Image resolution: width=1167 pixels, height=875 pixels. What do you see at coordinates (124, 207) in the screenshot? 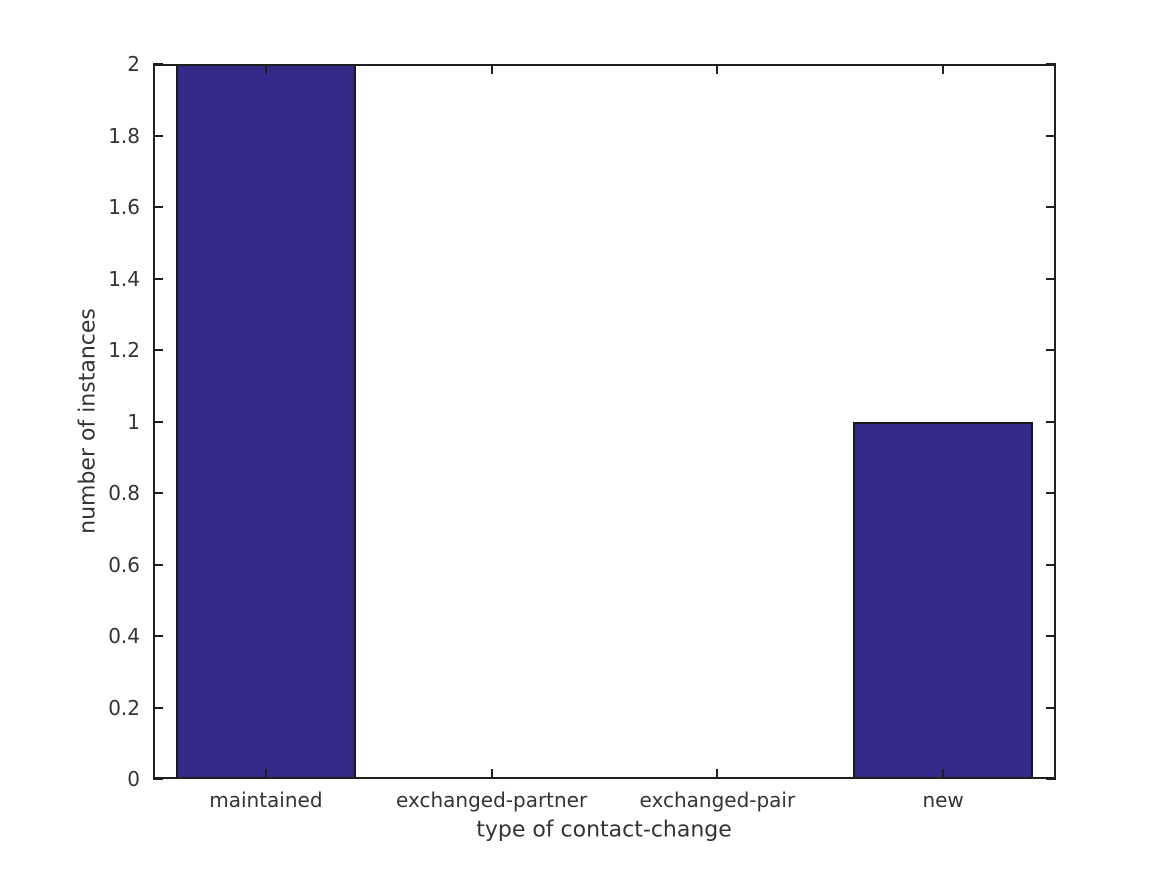
I see `y-tick-label-1.6: 1.6` at bounding box center [124, 207].